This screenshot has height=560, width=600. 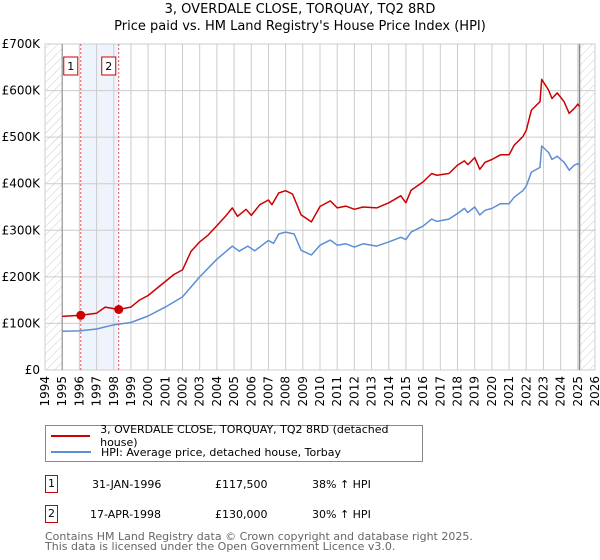 I want to click on y-tick-label: £600K, so click(x=22, y=91).